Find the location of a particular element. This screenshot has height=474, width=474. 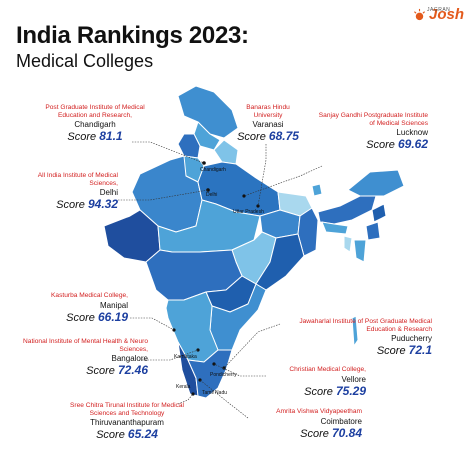

score-value: 66.19 is located at coordinates (112, 316).